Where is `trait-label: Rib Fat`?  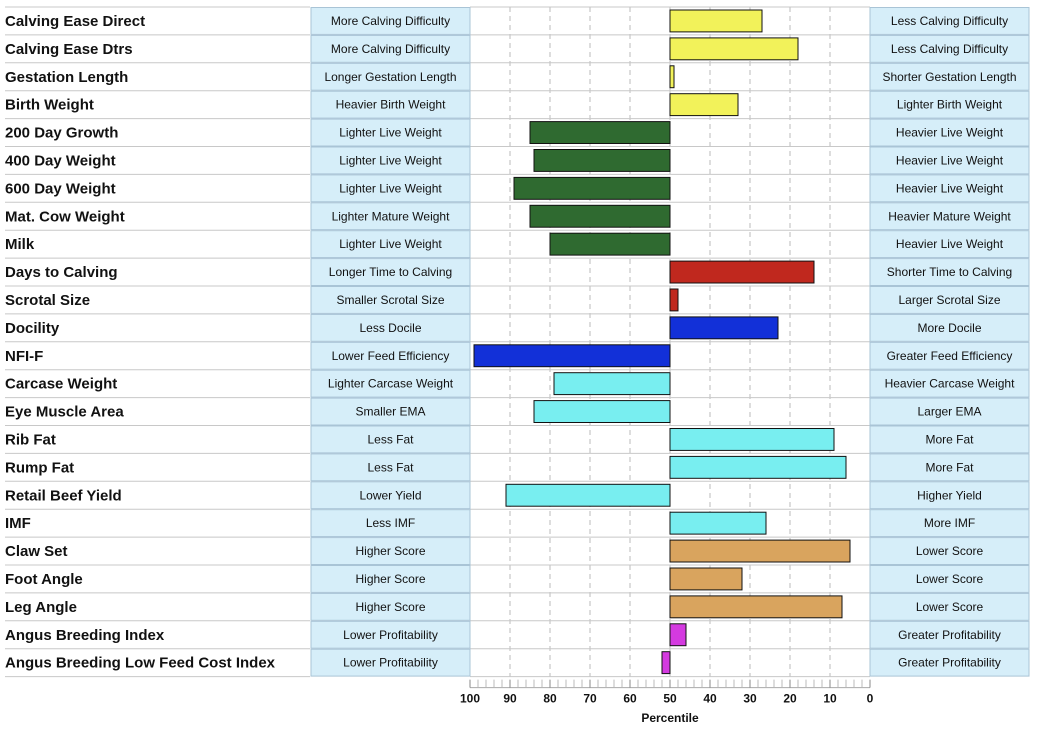 trait-label: Rib Fat is located at coordinates (30, 439).